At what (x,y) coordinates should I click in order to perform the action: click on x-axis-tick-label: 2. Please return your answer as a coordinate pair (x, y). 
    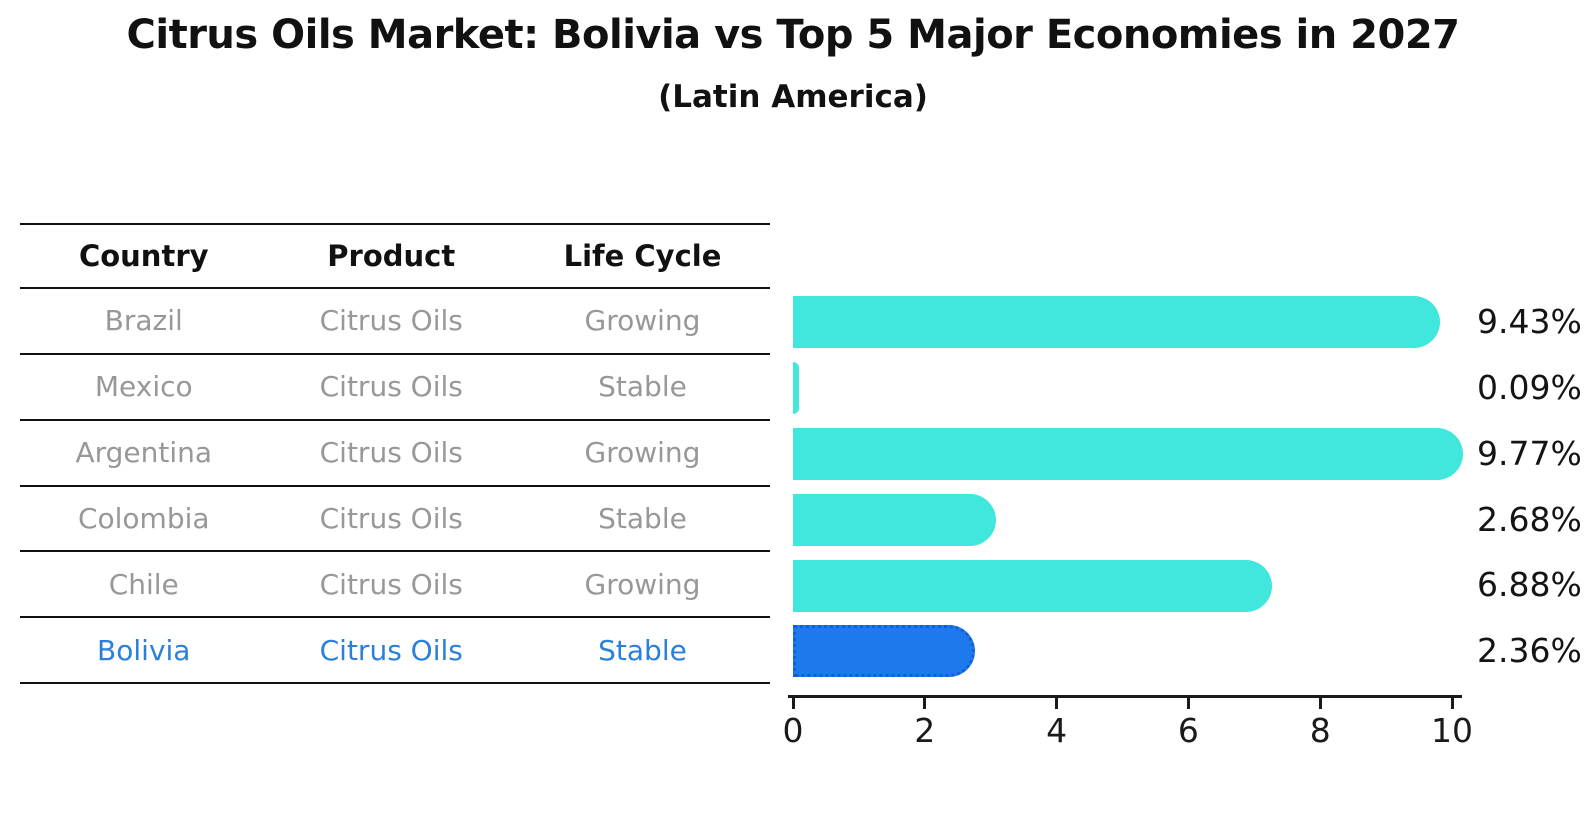
    Looking at the image, I should click on (925, 730).